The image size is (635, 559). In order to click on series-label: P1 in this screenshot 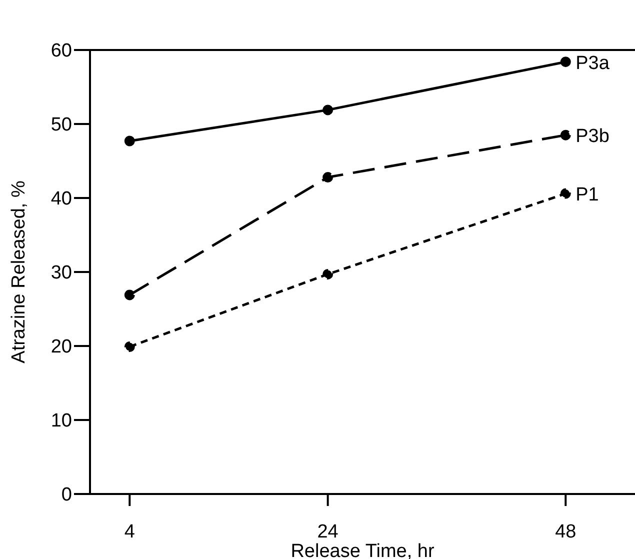, I will do `click(587, 195)`.